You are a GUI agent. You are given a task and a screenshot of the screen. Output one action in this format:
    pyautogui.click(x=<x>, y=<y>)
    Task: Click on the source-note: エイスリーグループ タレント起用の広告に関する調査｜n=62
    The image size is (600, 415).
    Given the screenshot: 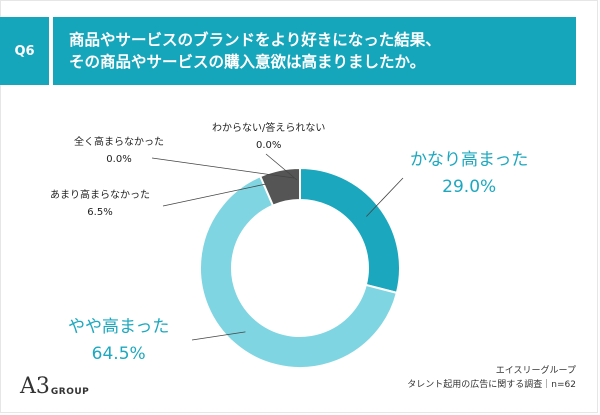 What is the action you would take?
    pyautogui.click(x=491, y=378)
    